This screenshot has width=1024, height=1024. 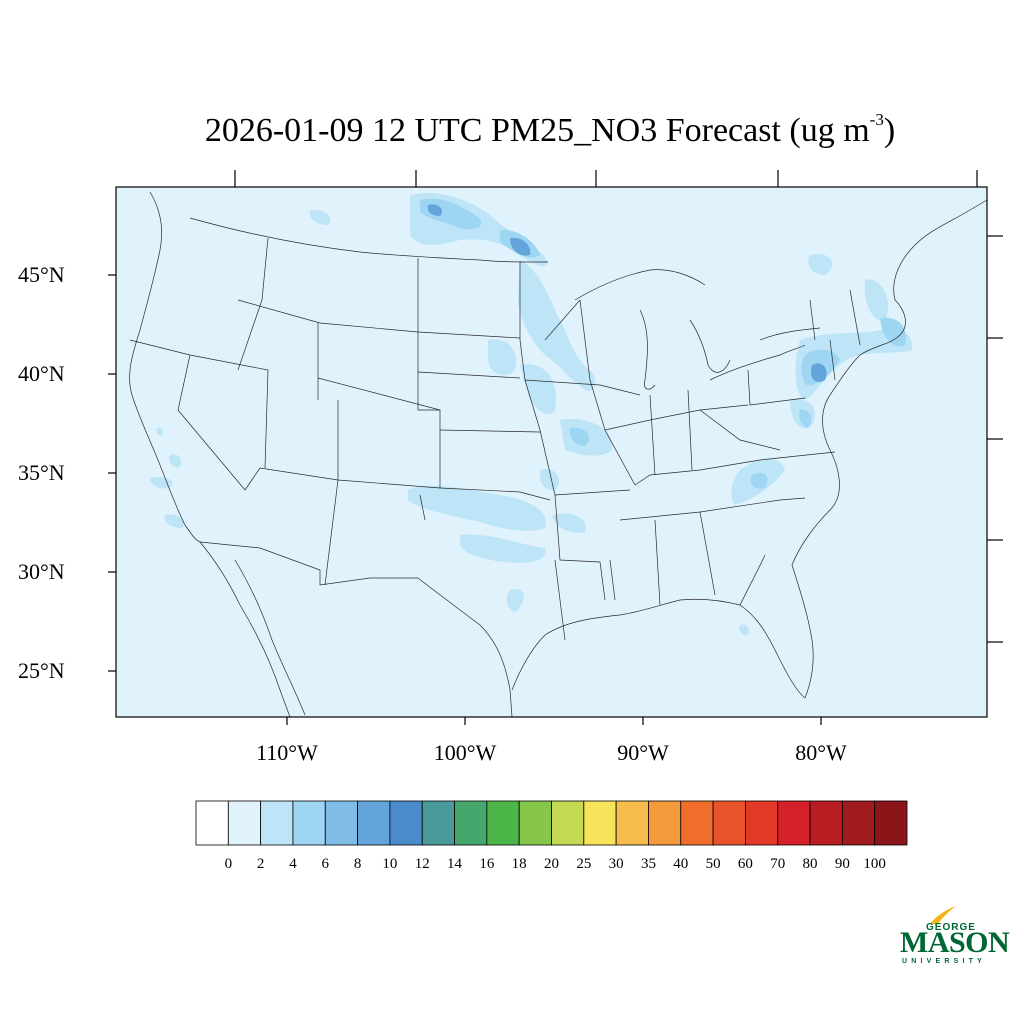 What do you see at coordinates (228, 864) in the screenshot?
I see `colorbar-level-label: 0` at bounding box center [228, 864].